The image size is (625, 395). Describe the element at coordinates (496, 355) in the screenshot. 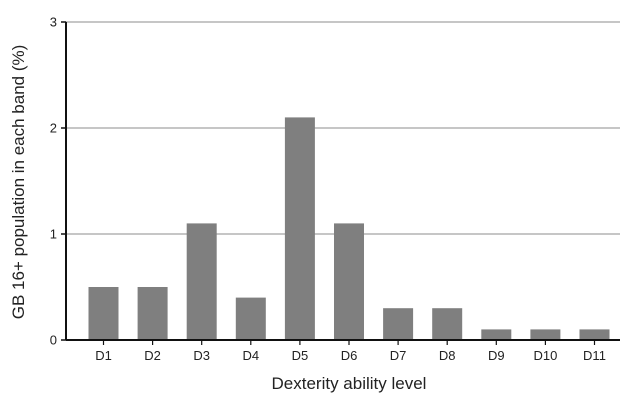

I see `x-tick-label: D9` at that location.